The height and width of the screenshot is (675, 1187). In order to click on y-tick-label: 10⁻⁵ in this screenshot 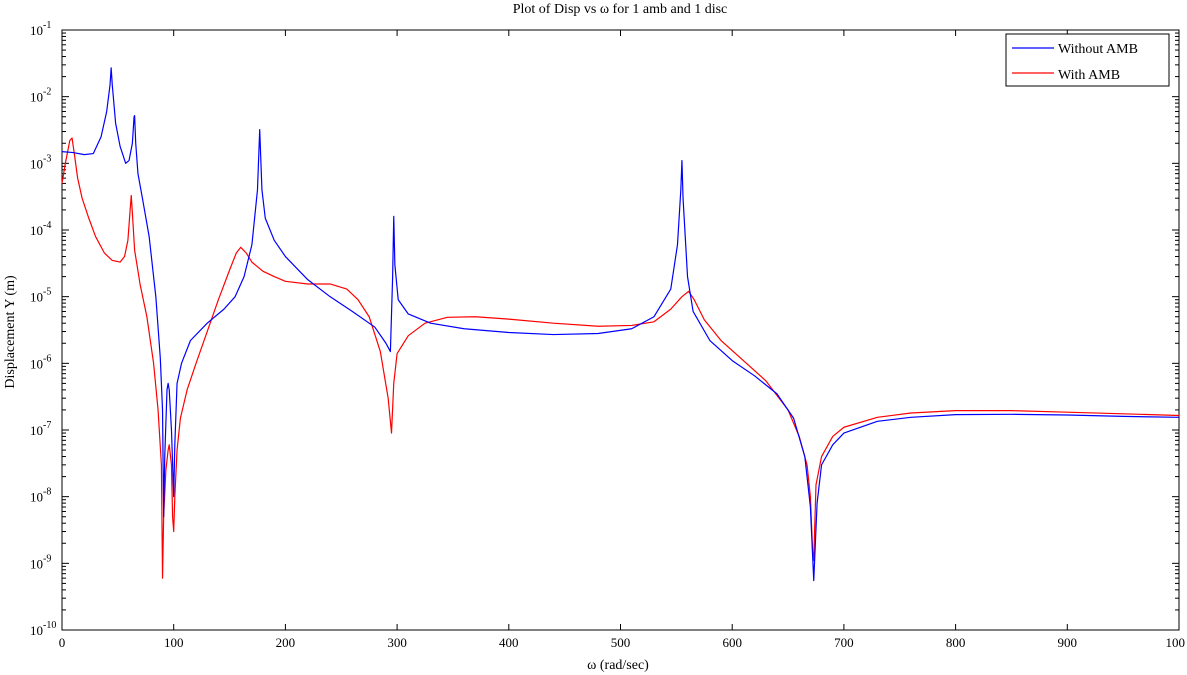, I will do `click(40, 296)`.